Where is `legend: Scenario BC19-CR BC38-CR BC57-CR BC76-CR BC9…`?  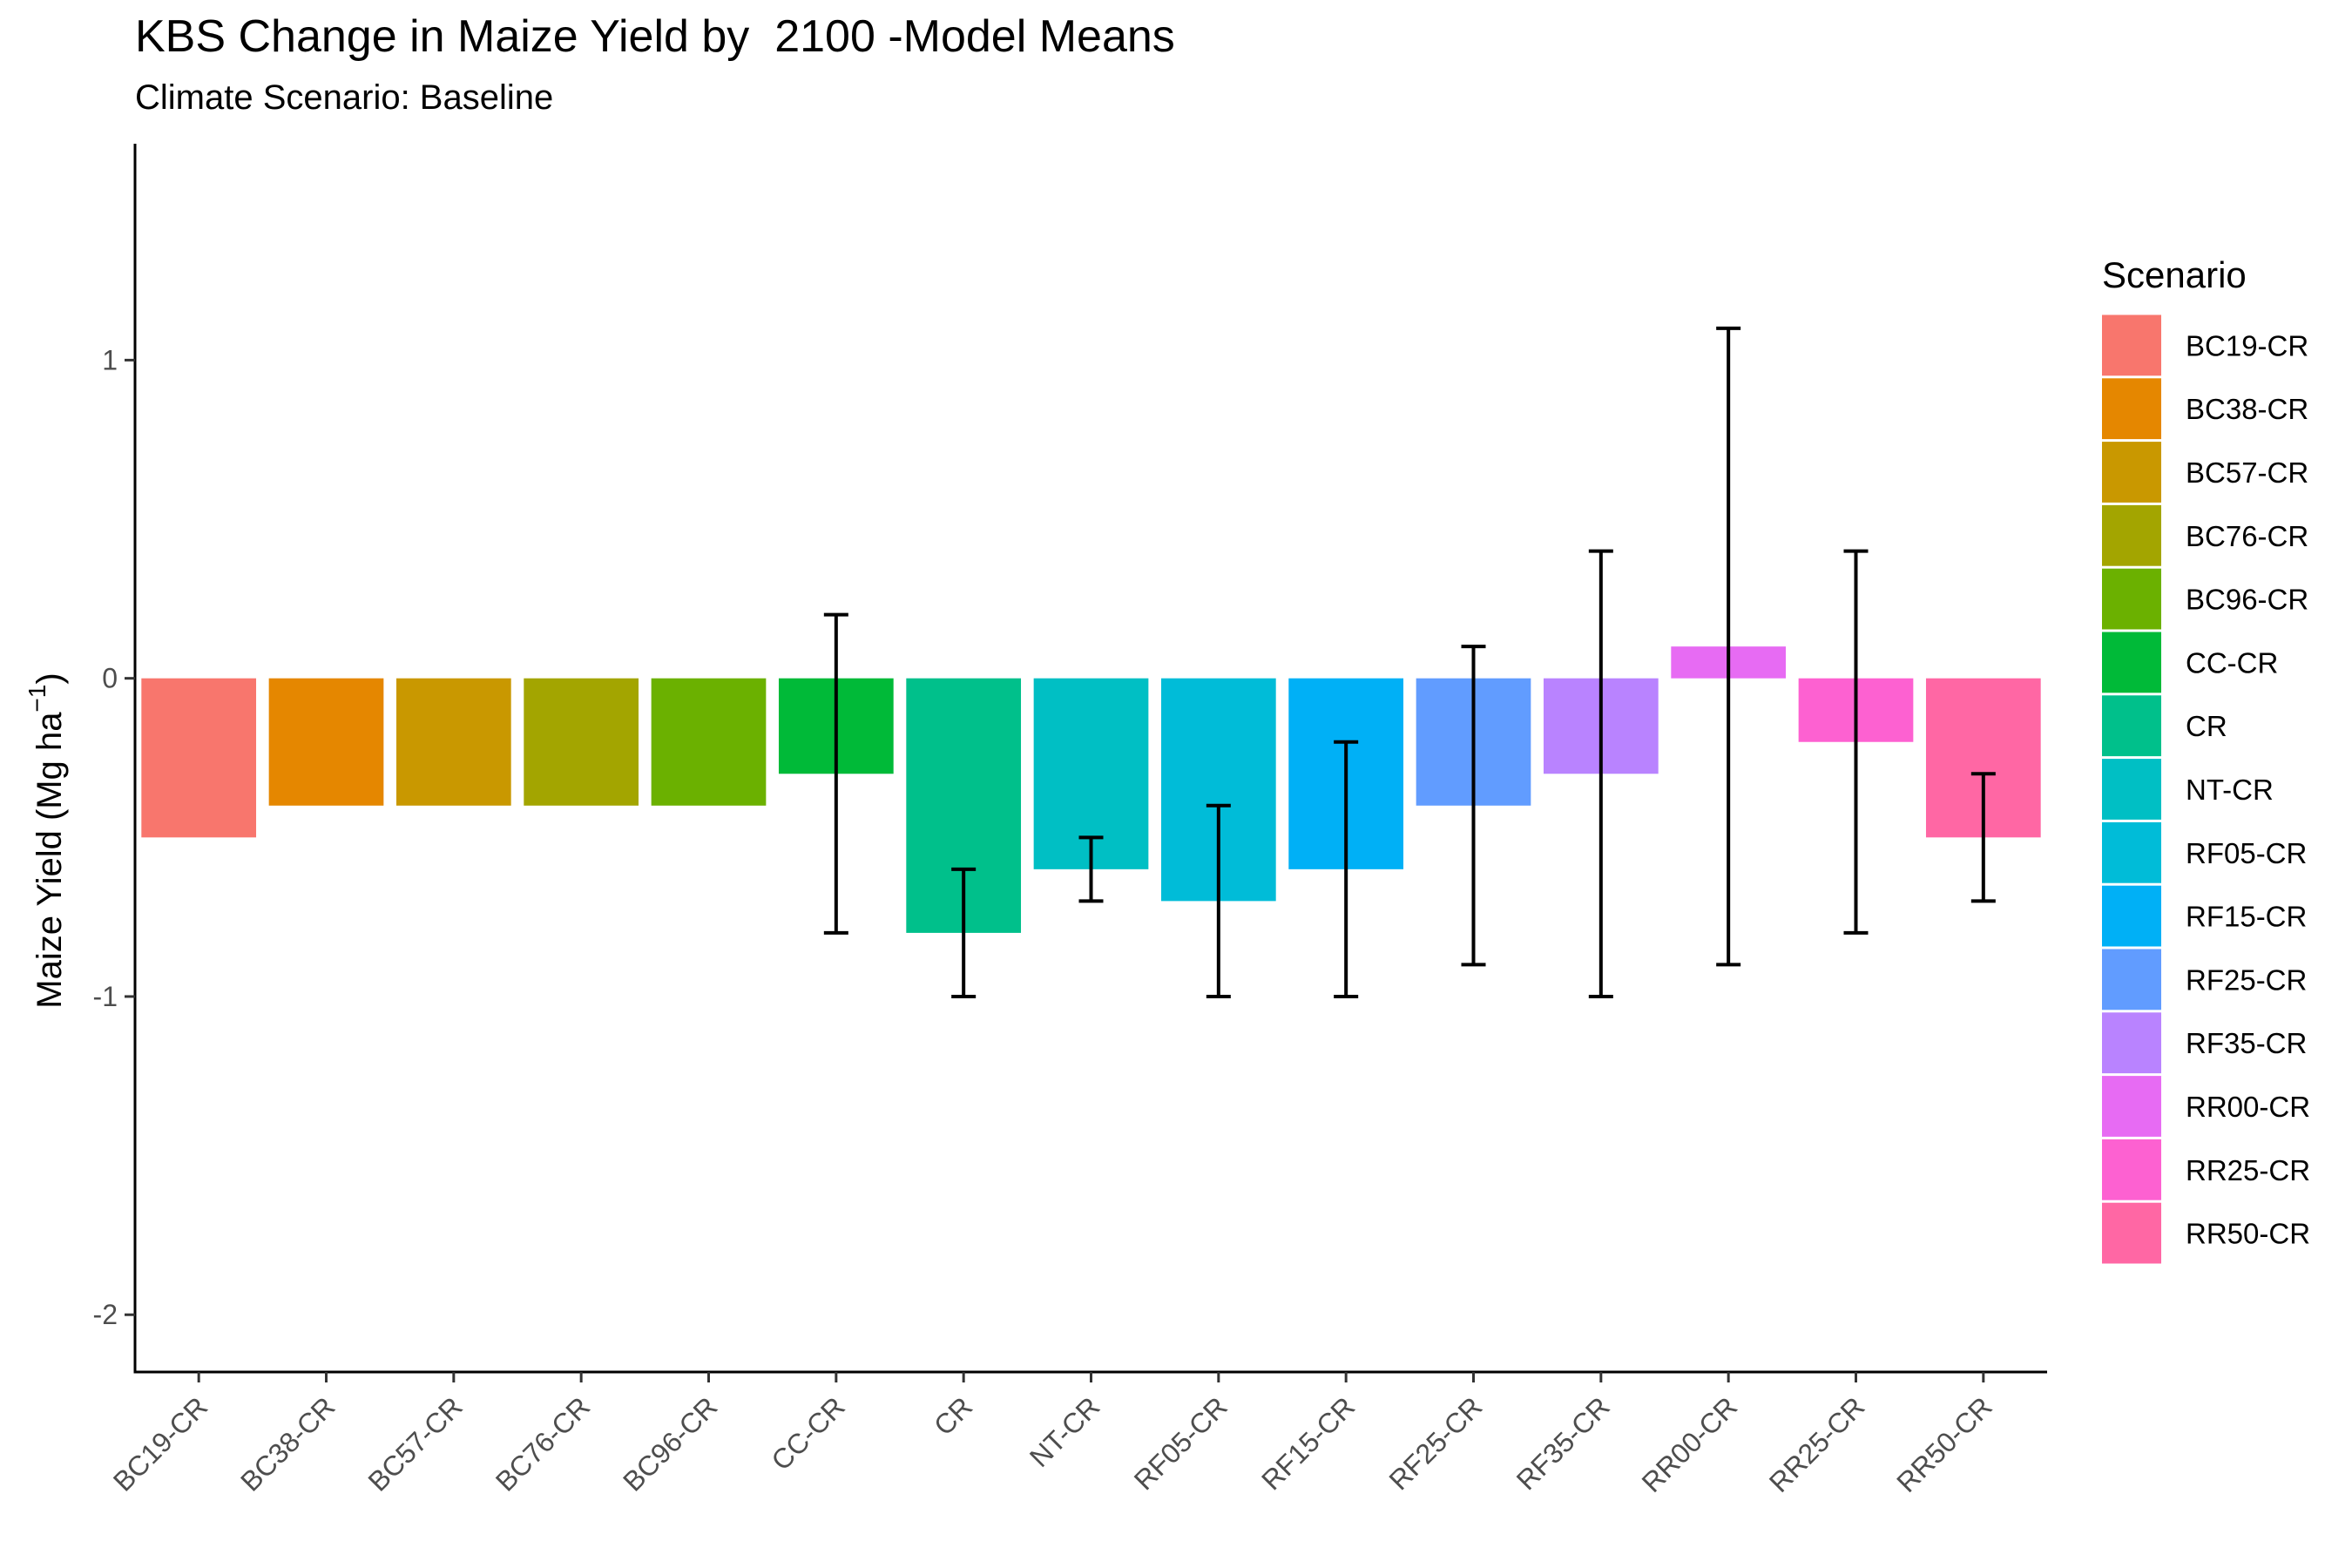 legend: Scenario BC19-CR BC38-CR BC57-CR BC76-CR BC9… is located at coordinates (2206, 759).